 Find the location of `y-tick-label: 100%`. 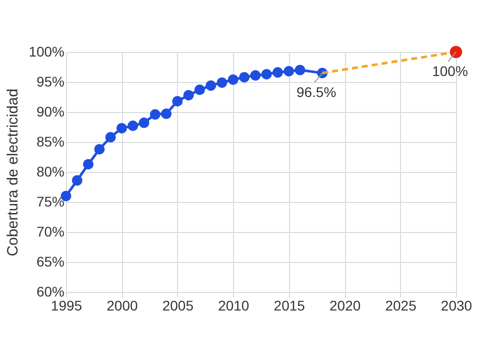

y-tick-label: 100% is located at coordinates (46, 52).